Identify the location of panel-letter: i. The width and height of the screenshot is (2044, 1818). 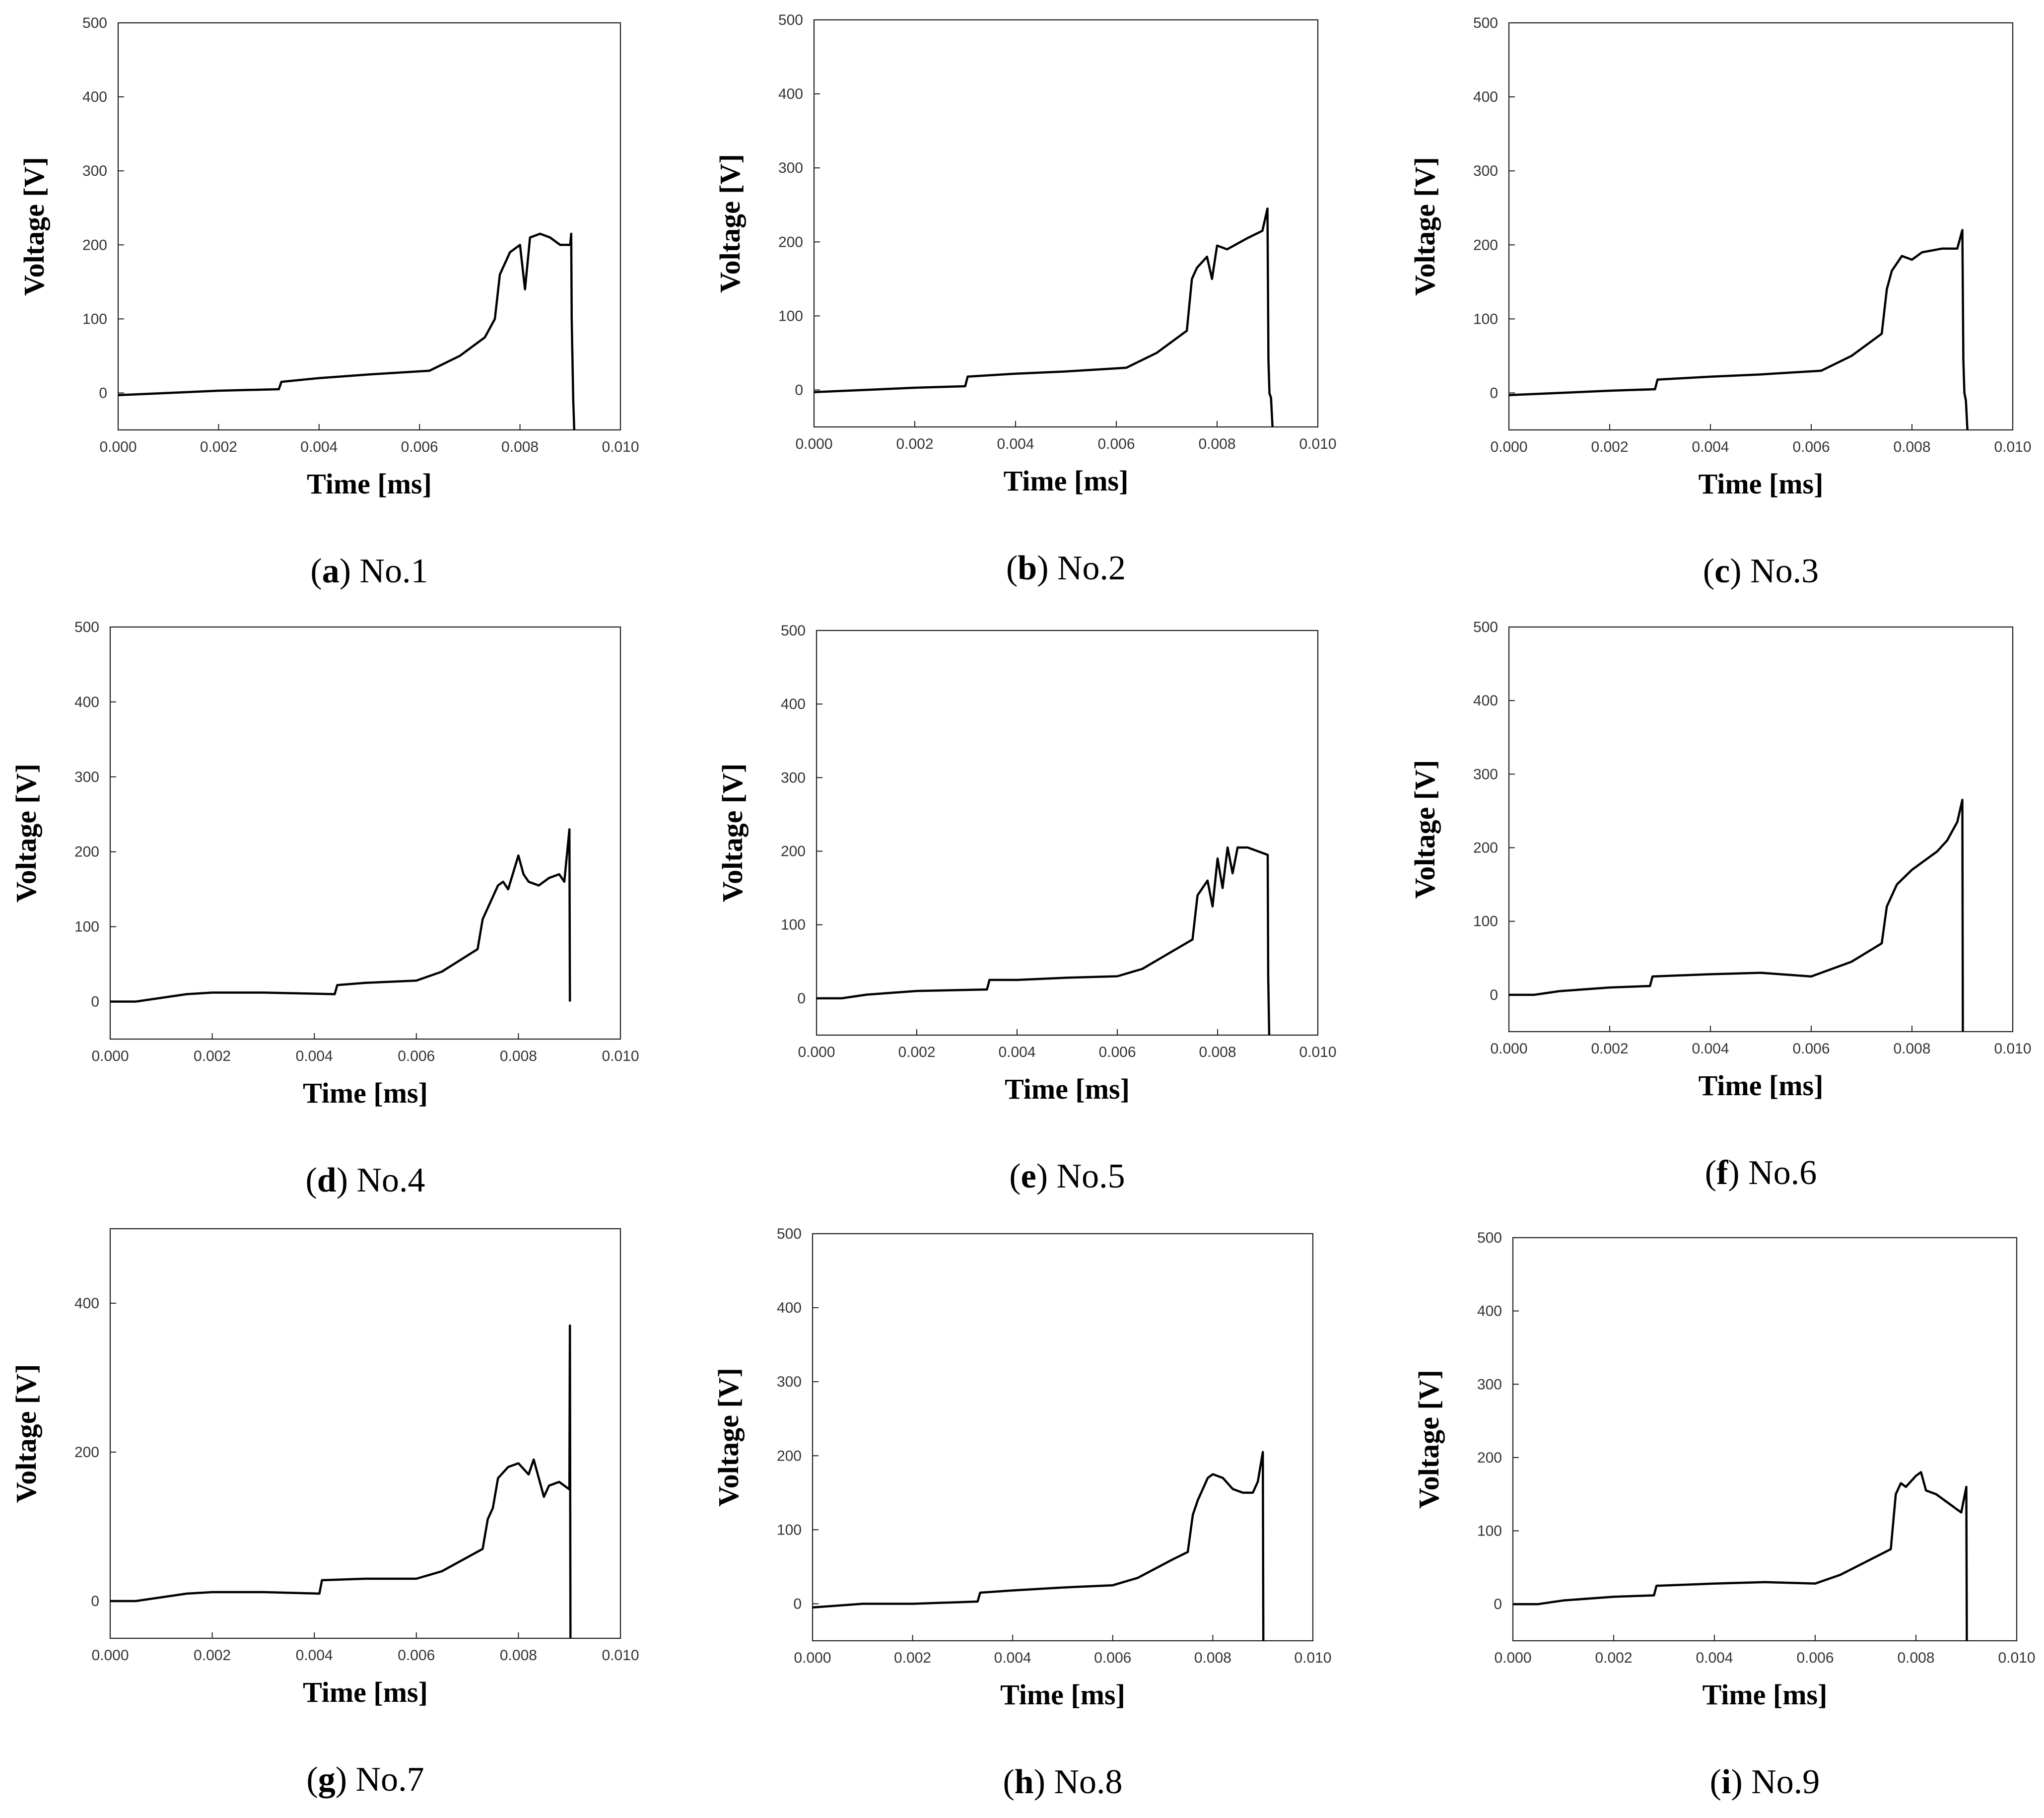
(1726, 1782).